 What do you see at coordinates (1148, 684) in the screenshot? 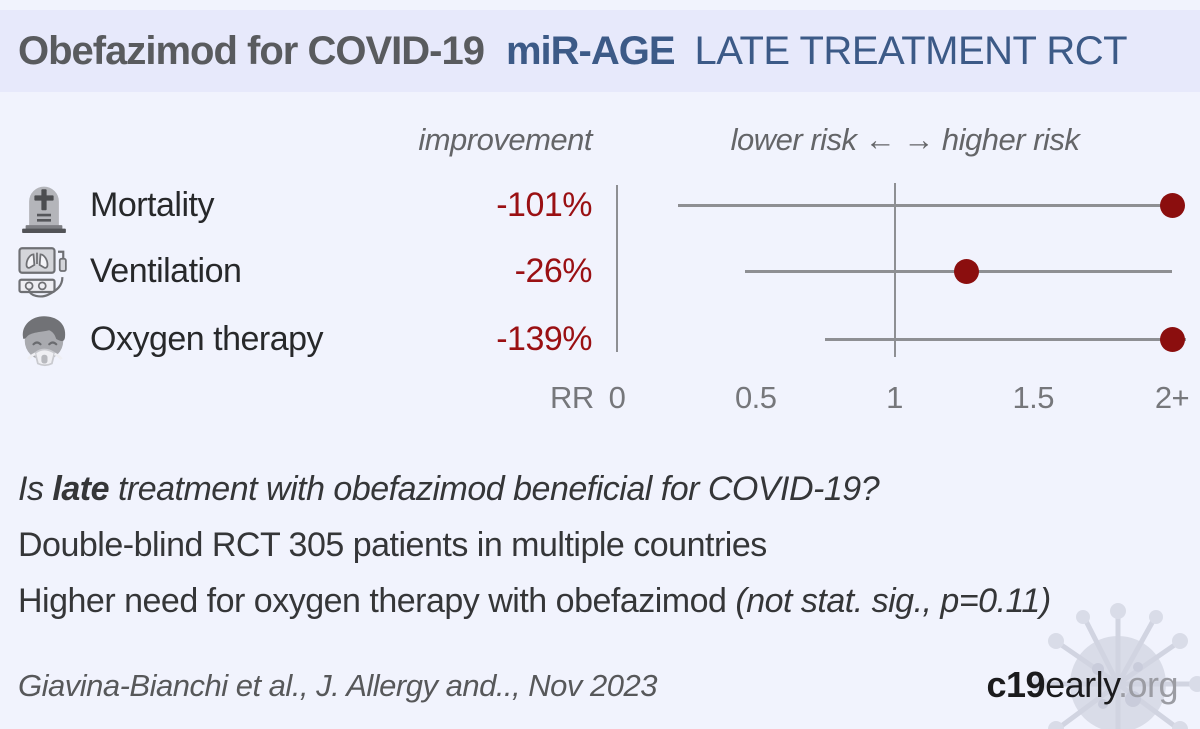
I see `site-link-domain: .org` at bounding box center [1148, 684].